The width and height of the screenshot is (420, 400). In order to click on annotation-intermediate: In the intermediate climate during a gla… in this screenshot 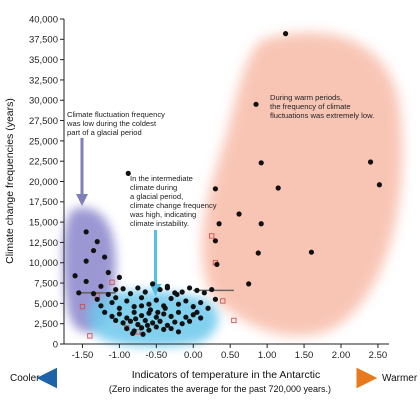, I will do `click(173, 201)`.